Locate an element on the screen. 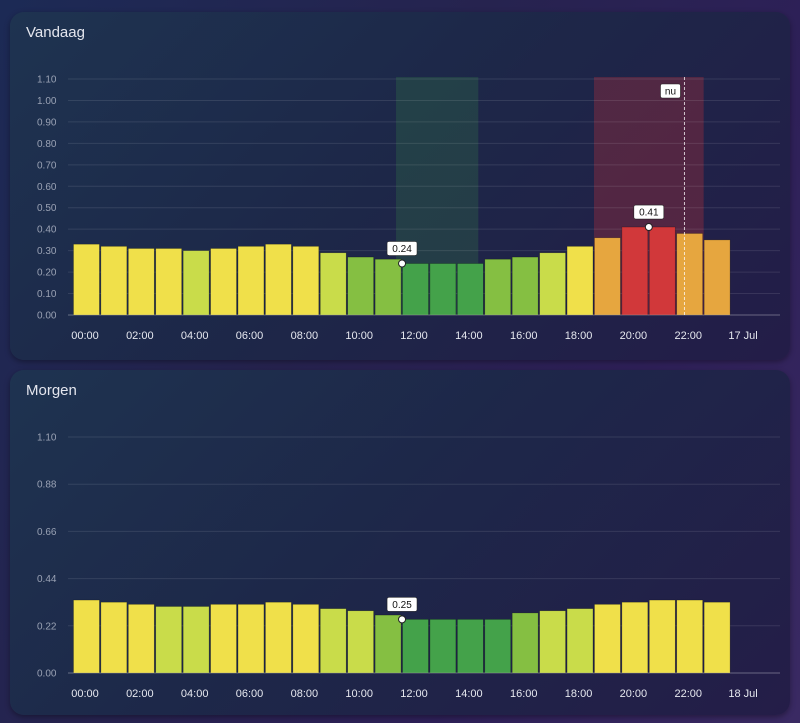 This screenshot has height=723, width=800. min-price-label: 0.25 is located at coordinates (402, 604).